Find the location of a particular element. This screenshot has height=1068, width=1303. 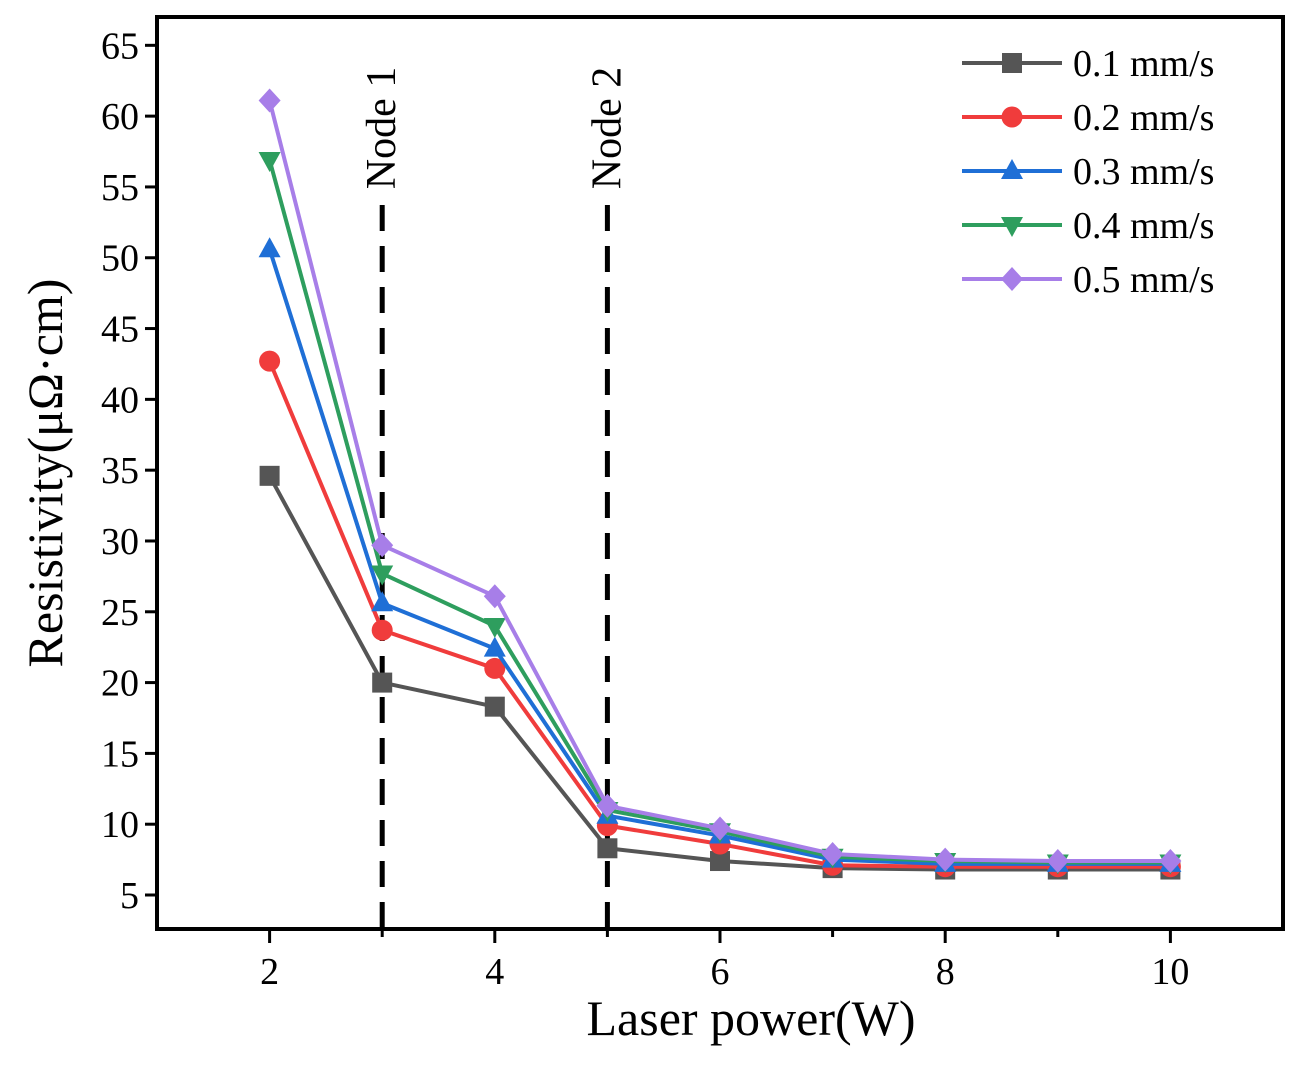

y-tick-label-10: 10 is located at coordinates (120, 825).